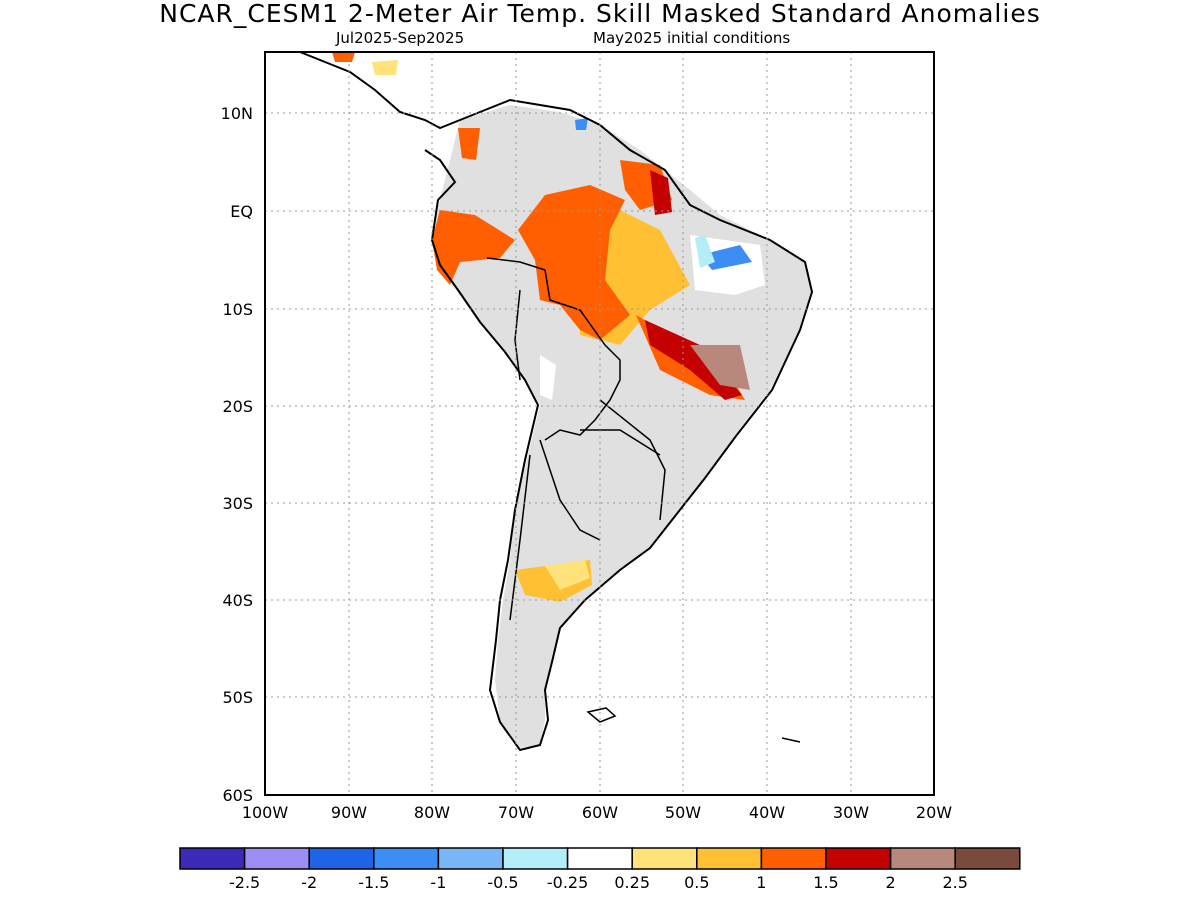  What do you see at coordinates (237, 113) in the screenshot?
I see `lat-label: 10N` at bounding box center [237, 113].